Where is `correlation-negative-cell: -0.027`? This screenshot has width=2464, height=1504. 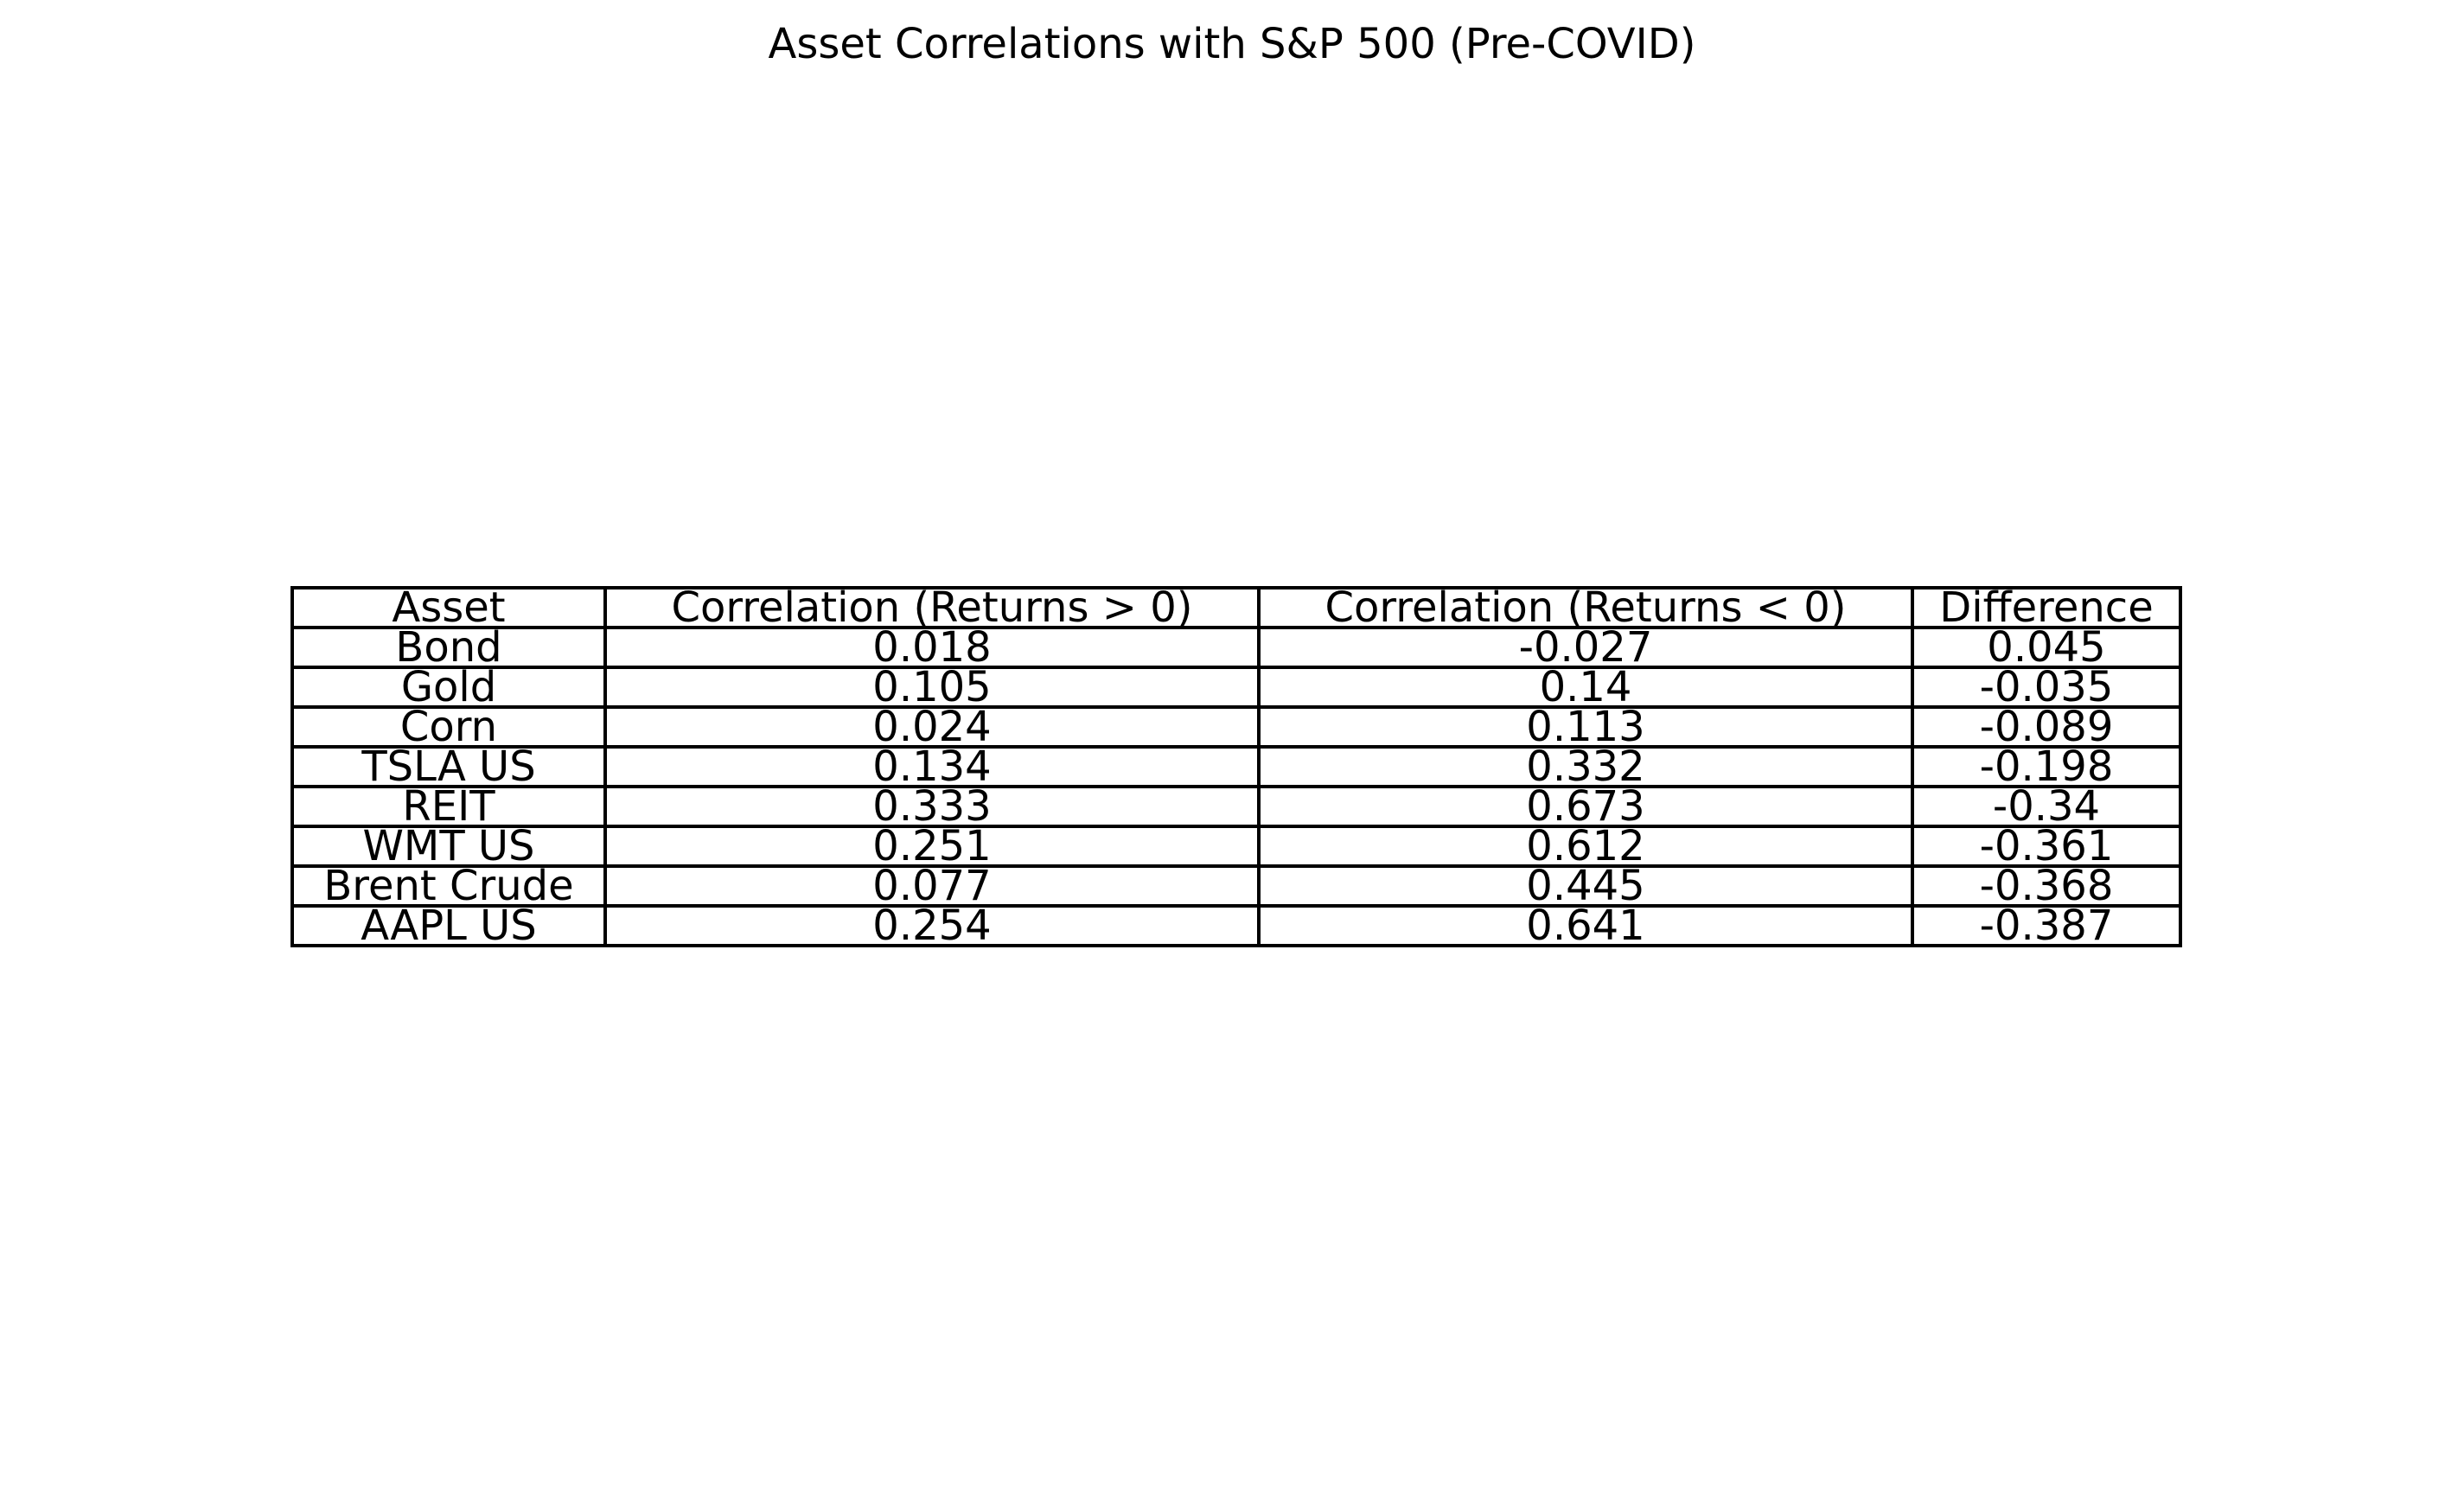
correlation-negative-cell: -0.027 is located at coordinates (1585, 647).